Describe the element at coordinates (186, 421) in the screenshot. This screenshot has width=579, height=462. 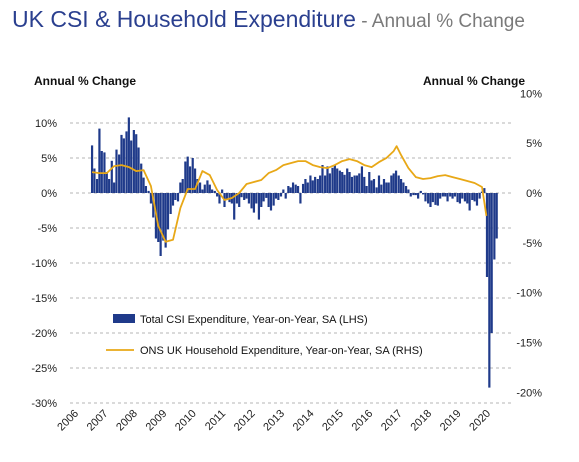
I see `x-tick-label: 2010` at that location.